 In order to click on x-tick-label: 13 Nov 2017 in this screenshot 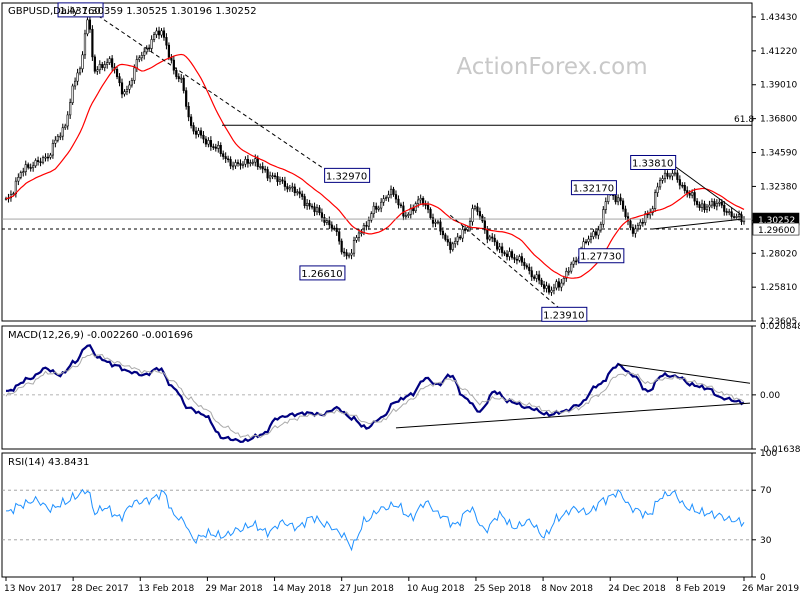, I will do `click(33, 589)`.